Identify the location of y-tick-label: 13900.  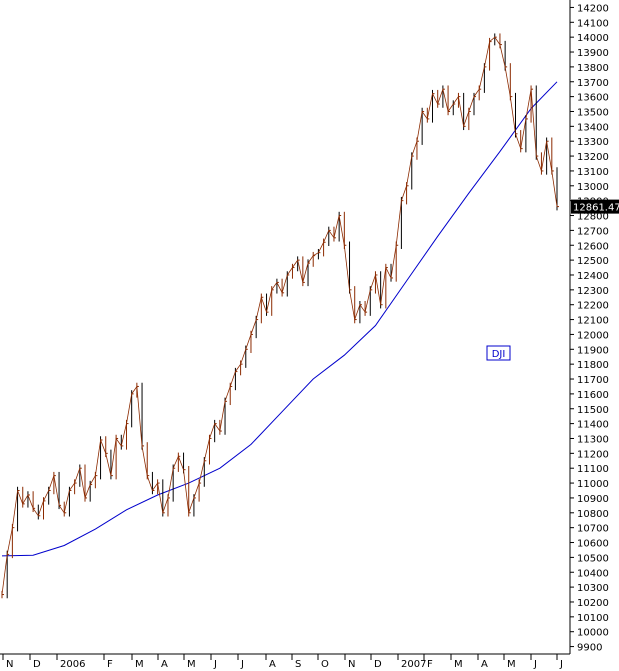
(593, 53).